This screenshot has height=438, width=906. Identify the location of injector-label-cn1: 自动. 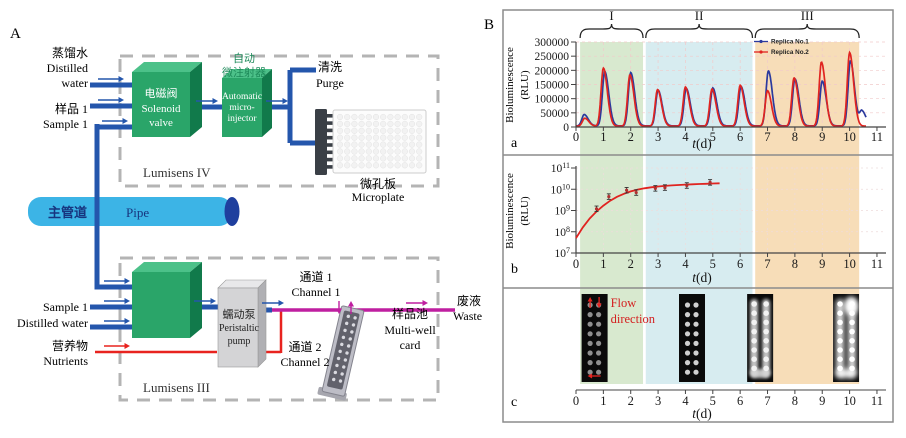
(244, 58).